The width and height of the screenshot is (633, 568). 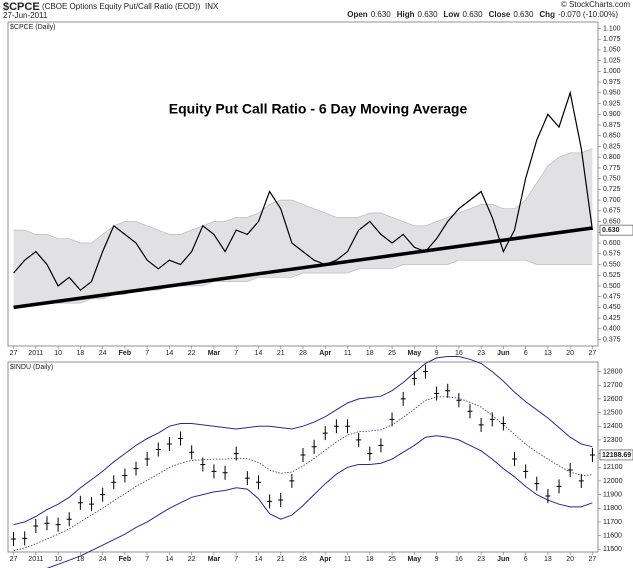 What do you see at coordinates (612, 522) in the screenshot?
I see `y-tick-label: 11700` at bounding box center [612, 522].